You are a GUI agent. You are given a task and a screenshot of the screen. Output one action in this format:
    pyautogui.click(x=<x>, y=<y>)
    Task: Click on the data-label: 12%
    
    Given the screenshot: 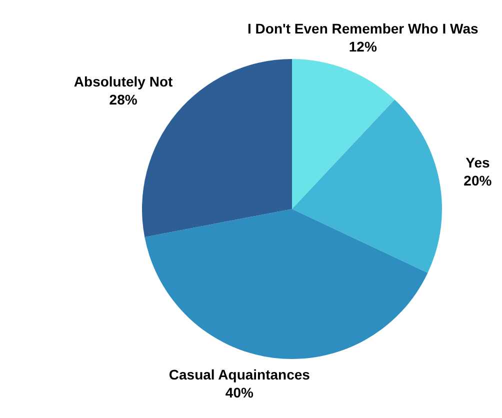 What is the action you would take?
    pyautogui.click(x=363, y=46)
    